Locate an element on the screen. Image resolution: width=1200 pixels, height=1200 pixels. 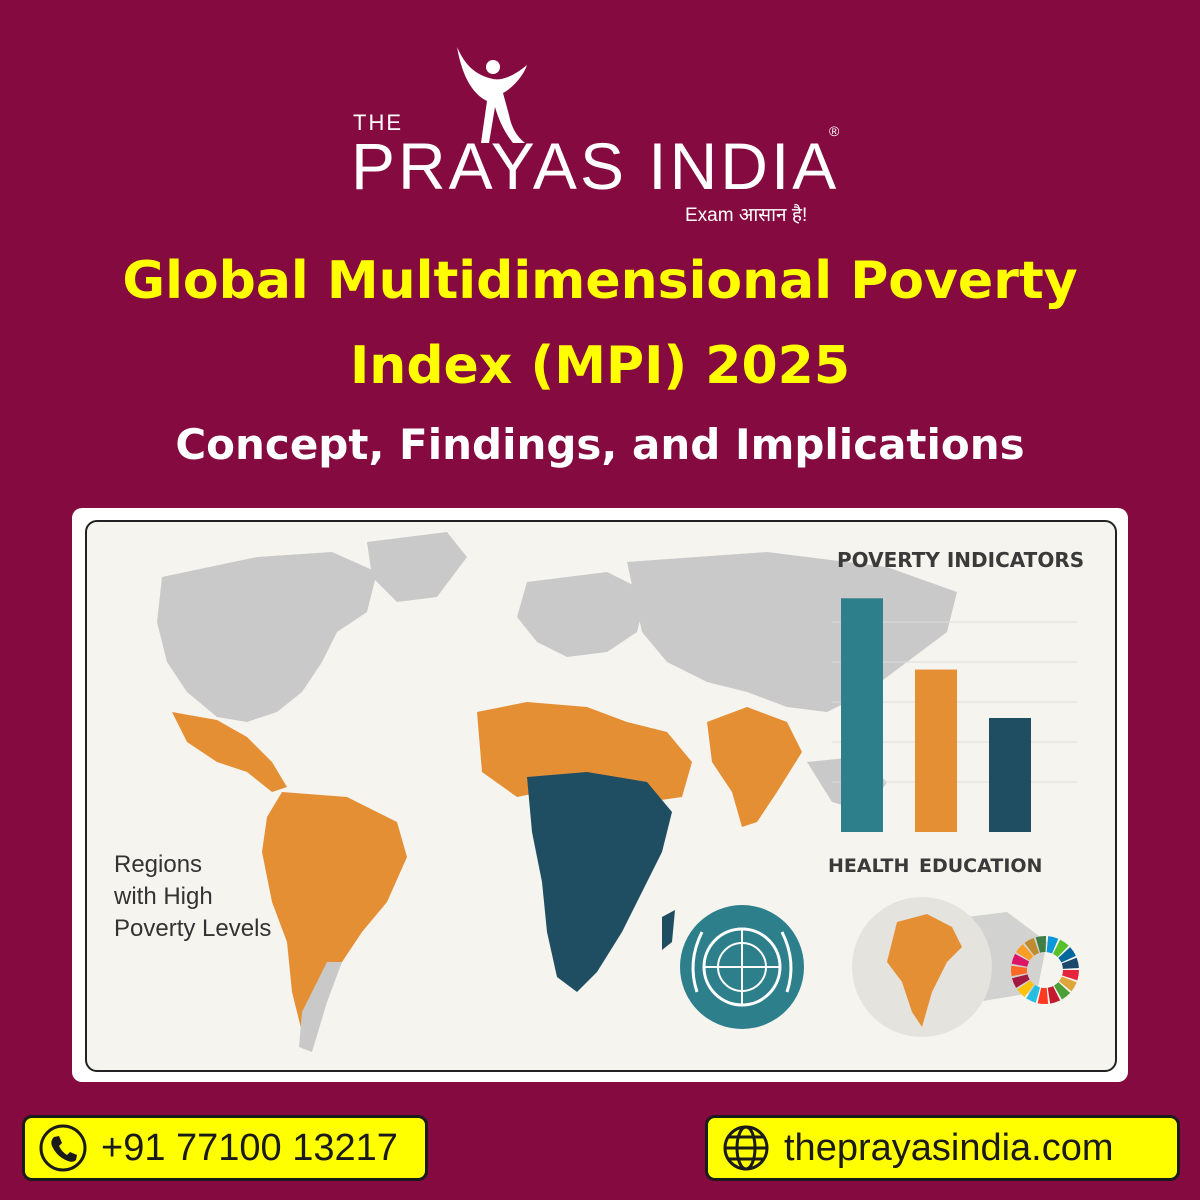
south-america-region is located at coordinates (334, 912).